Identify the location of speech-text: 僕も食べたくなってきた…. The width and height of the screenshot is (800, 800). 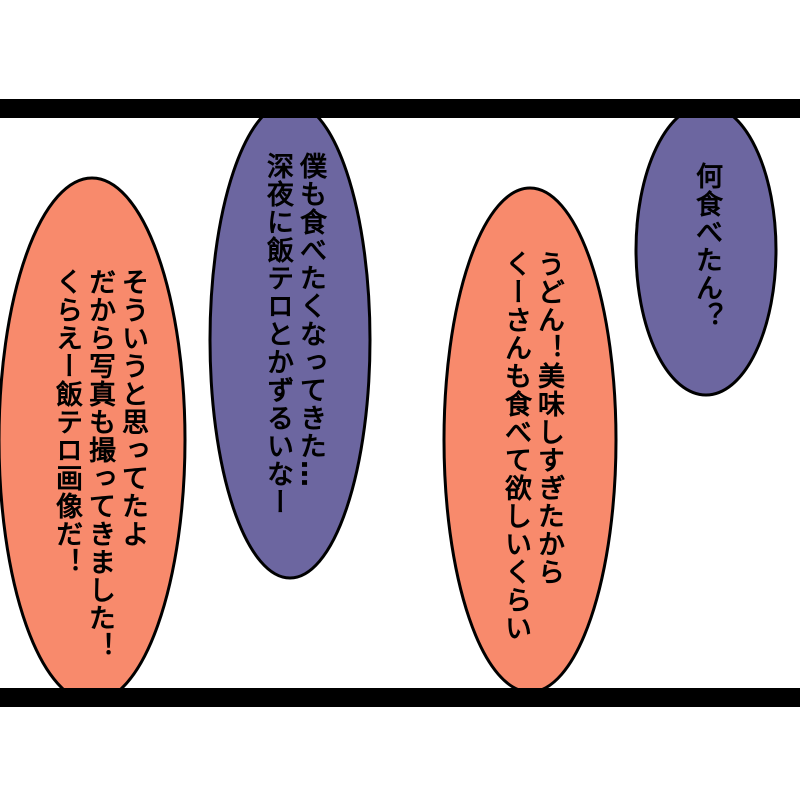
(310, 320).